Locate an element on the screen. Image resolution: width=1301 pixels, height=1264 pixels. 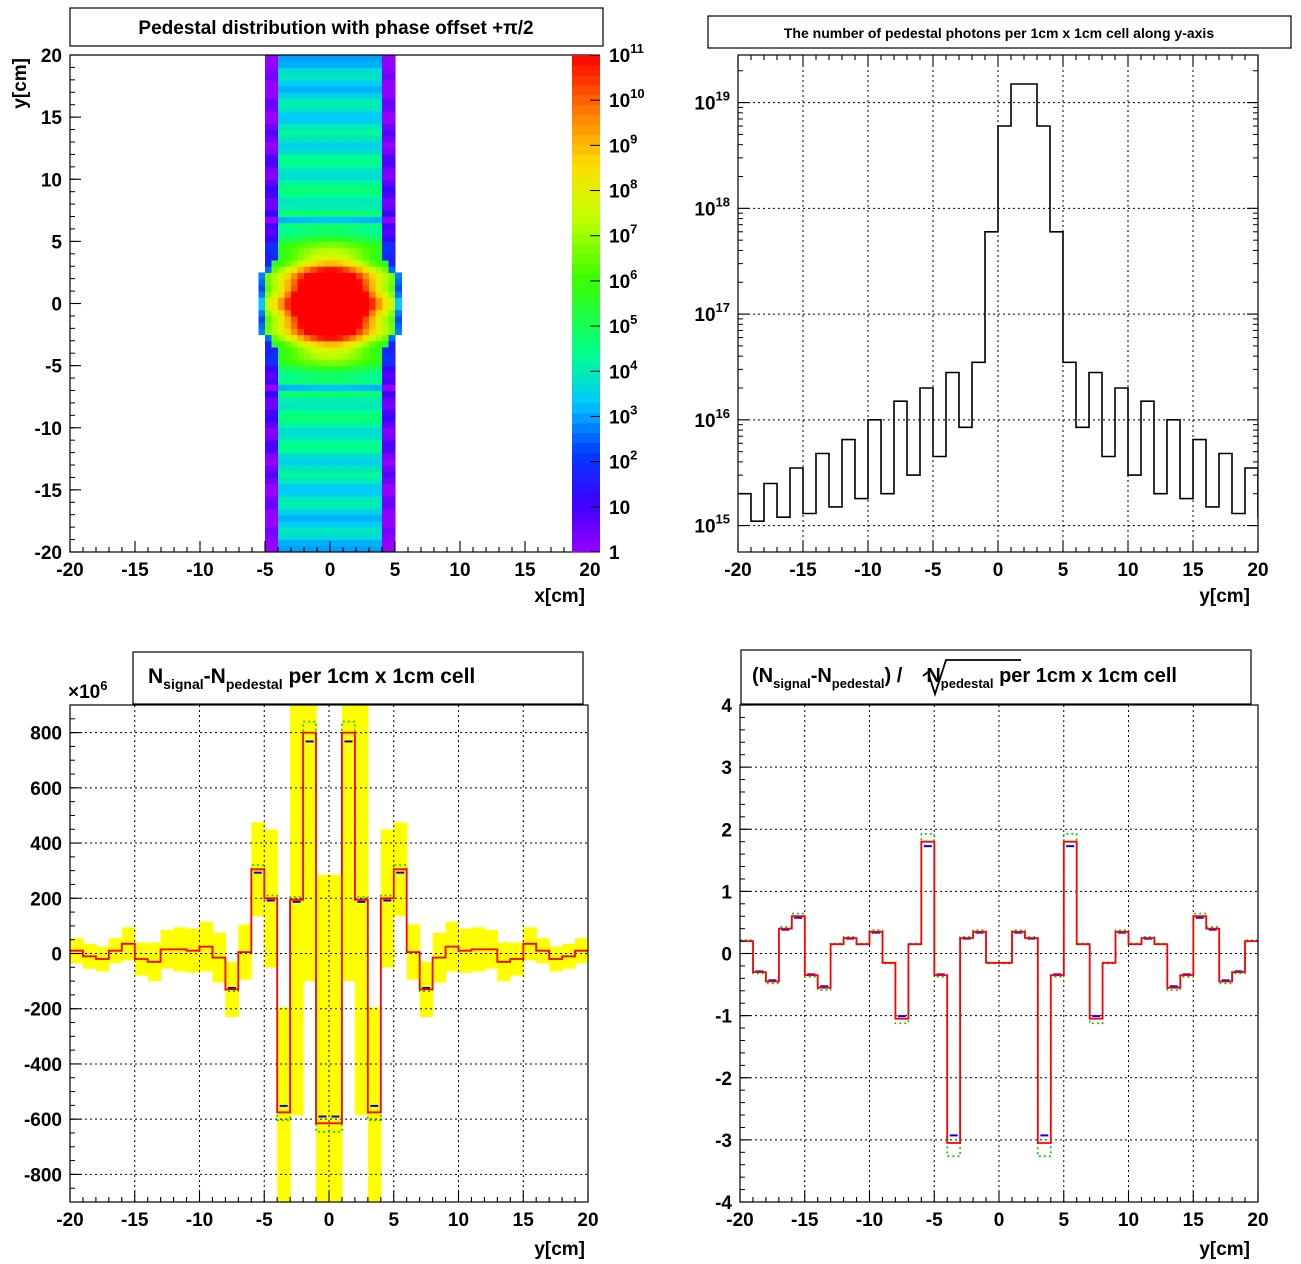
colorbar-label: 10² is located at coordinates (623, 461).